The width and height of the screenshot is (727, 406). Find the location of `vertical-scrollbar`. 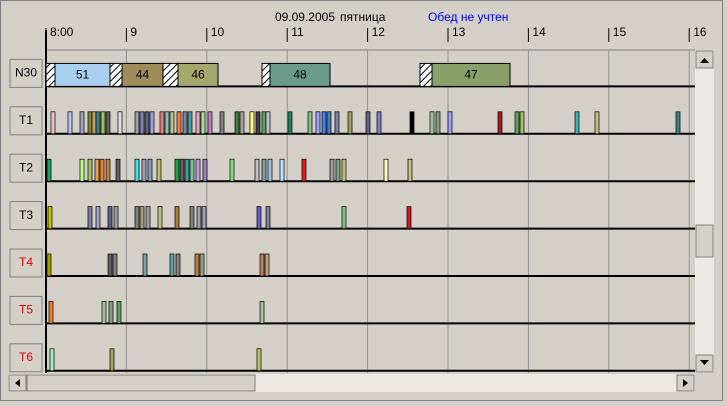

vertical-scrollbar is located at coordinates (704, 211).